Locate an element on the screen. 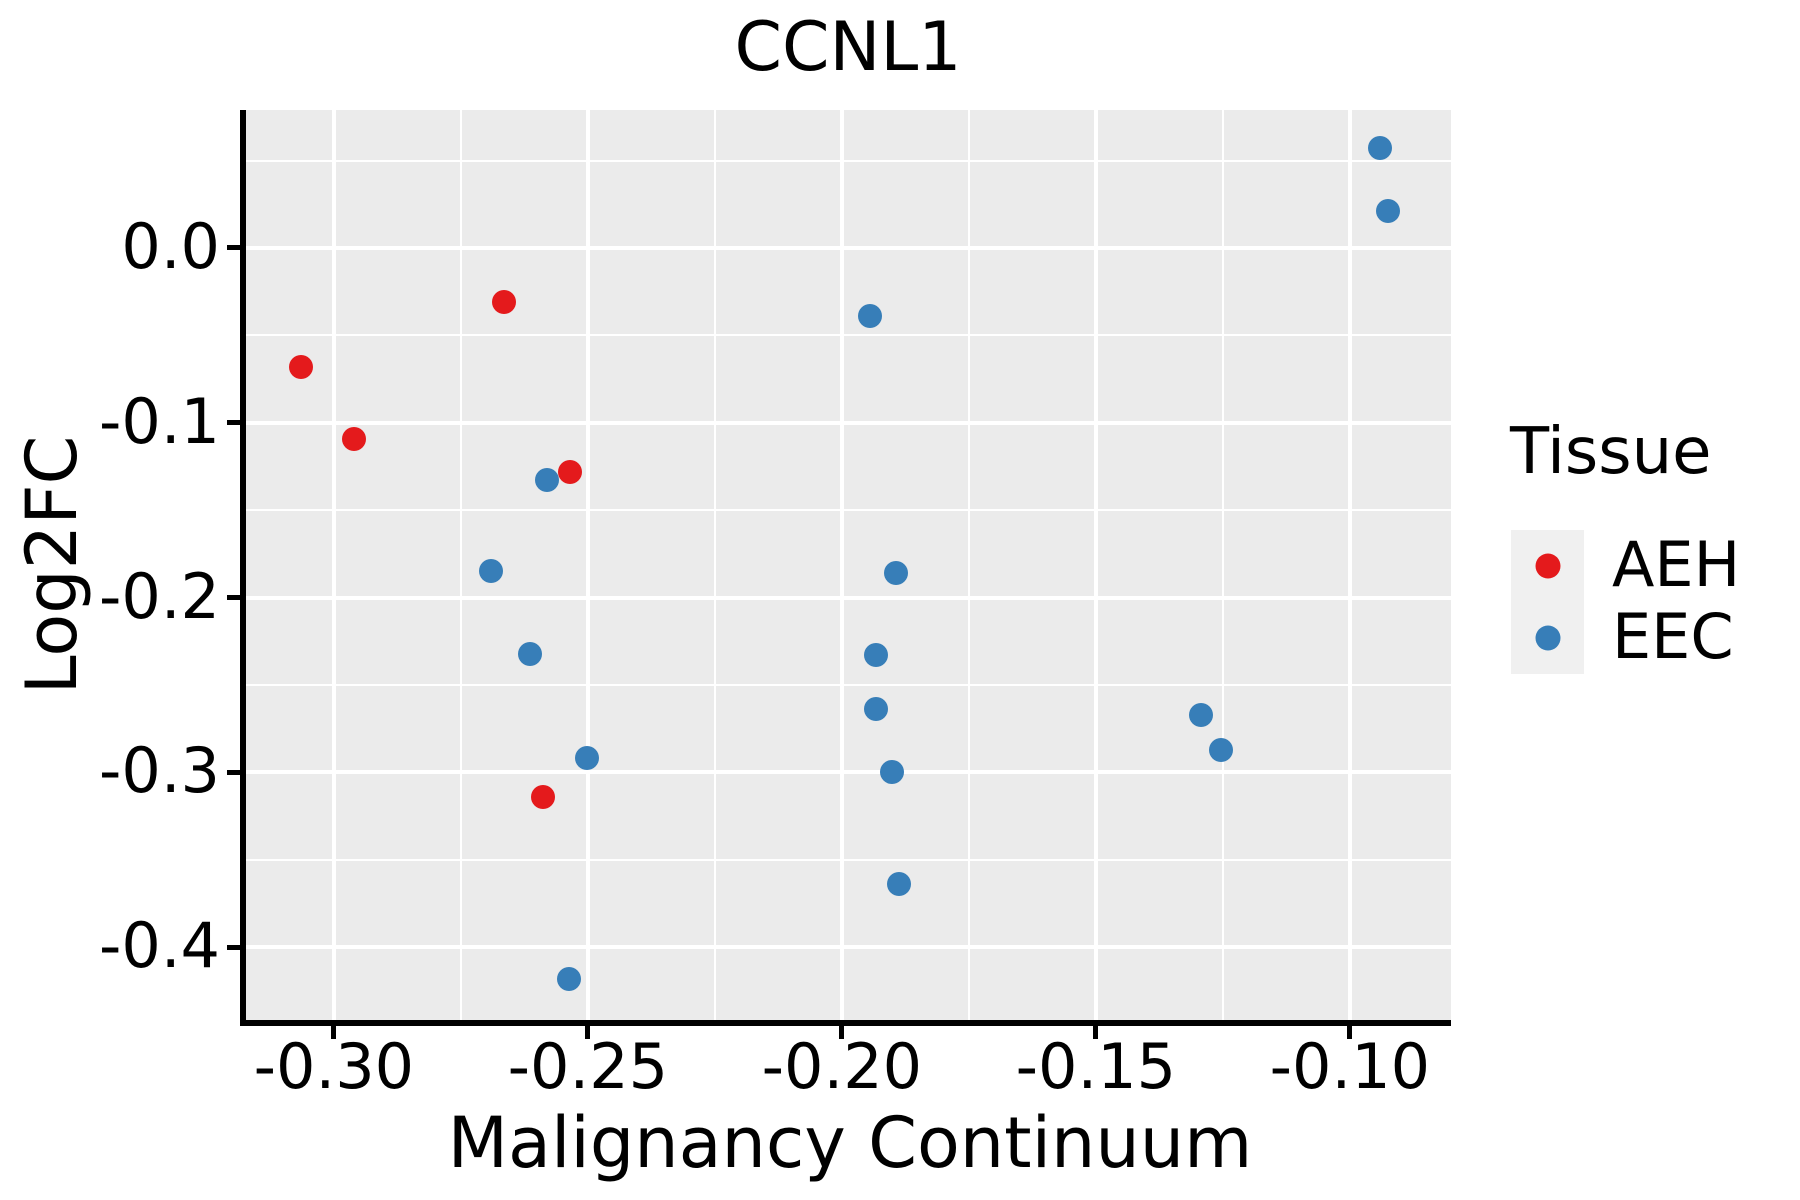 The width and height of the screenshot is (1800, 1200). legend: Tissue AEH EEC is located at coordinates (1651, 547).